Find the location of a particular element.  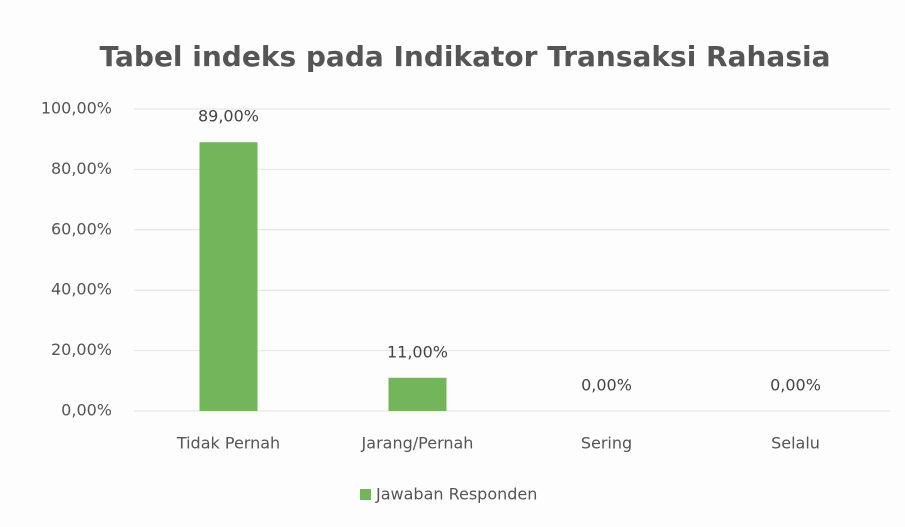

y-tick-label: 80,00% is located at coordinates (81, 168).